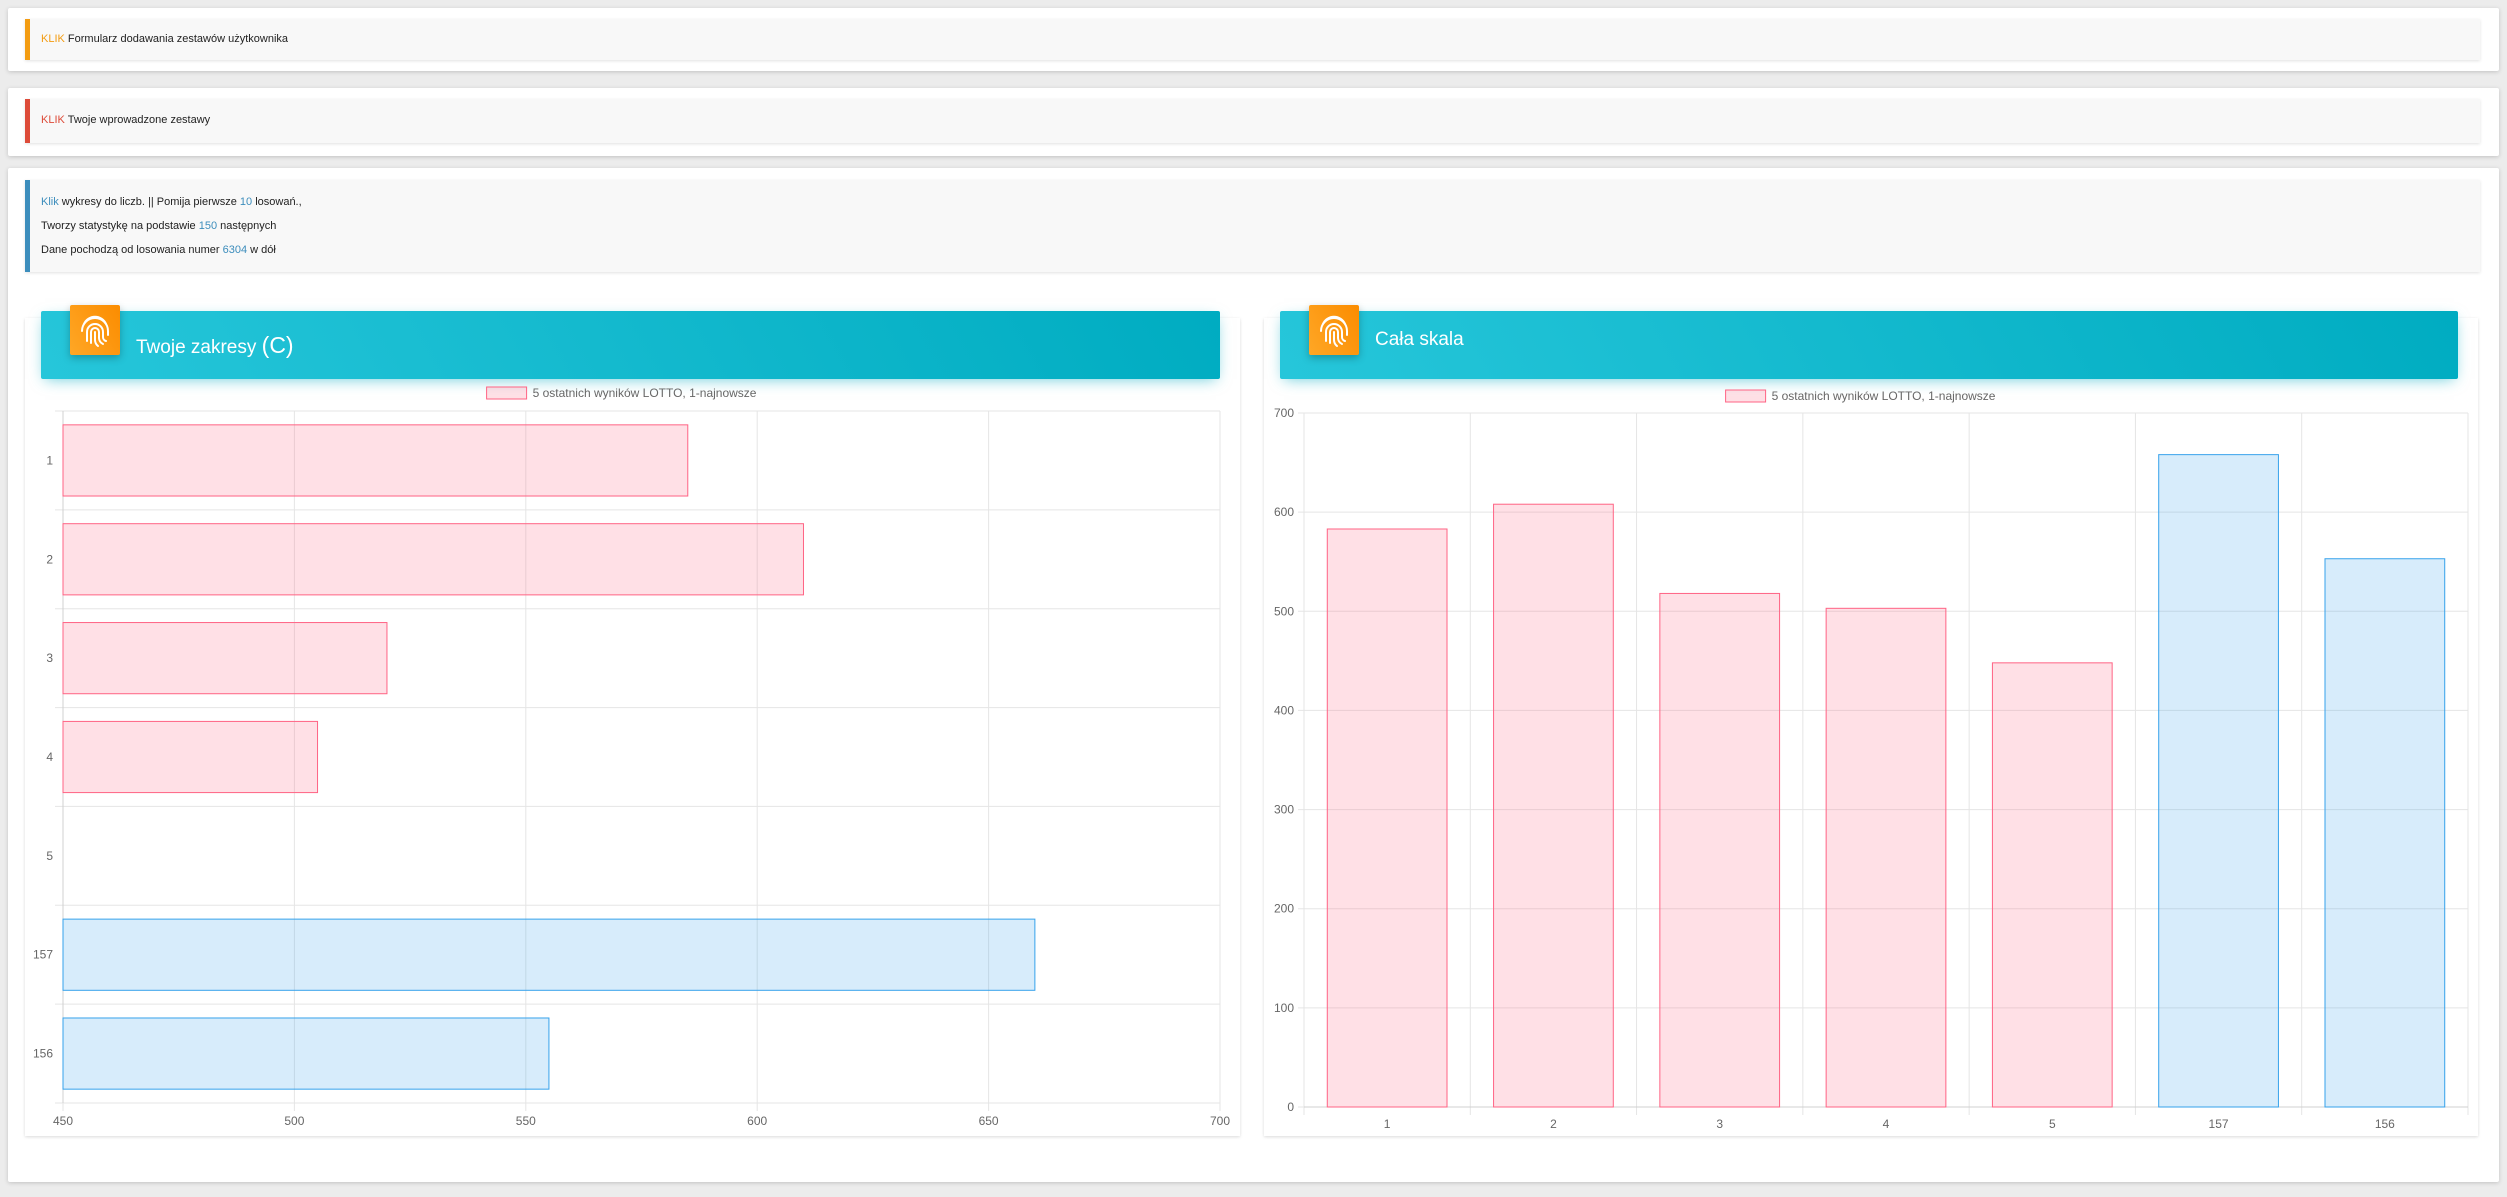  I want to click on skip-count: 10, so click(246, 202).